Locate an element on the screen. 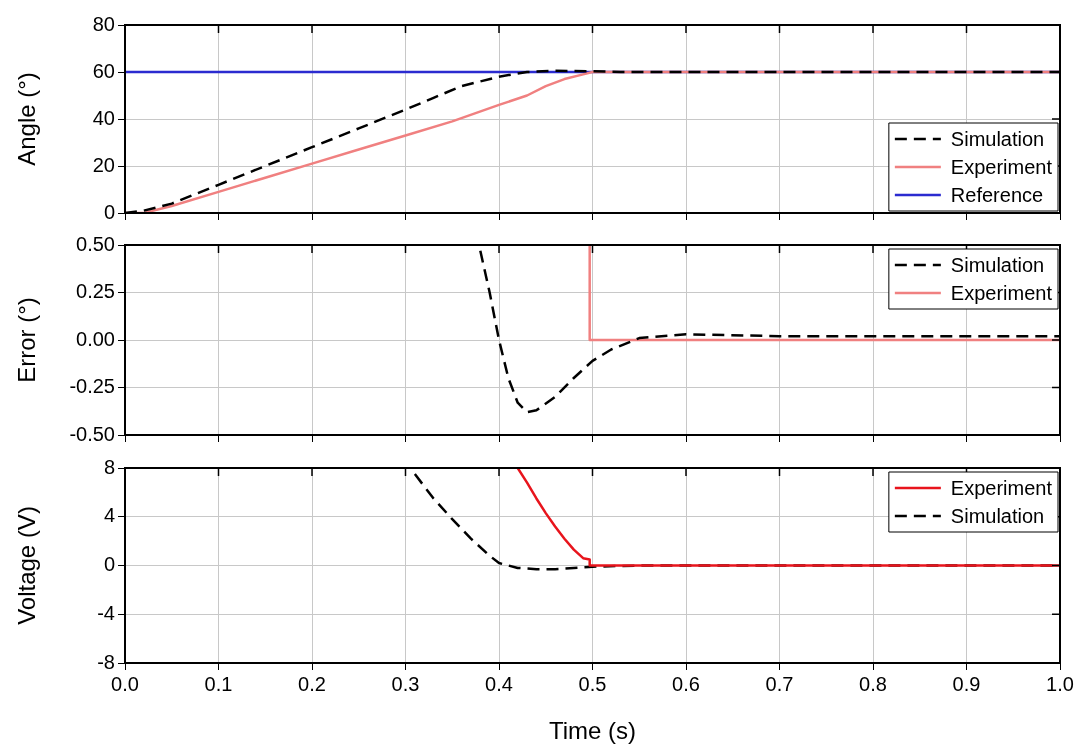 The image size is (1084, 751). x-tick-label: 0.5 is located at coordinates (592, 683).